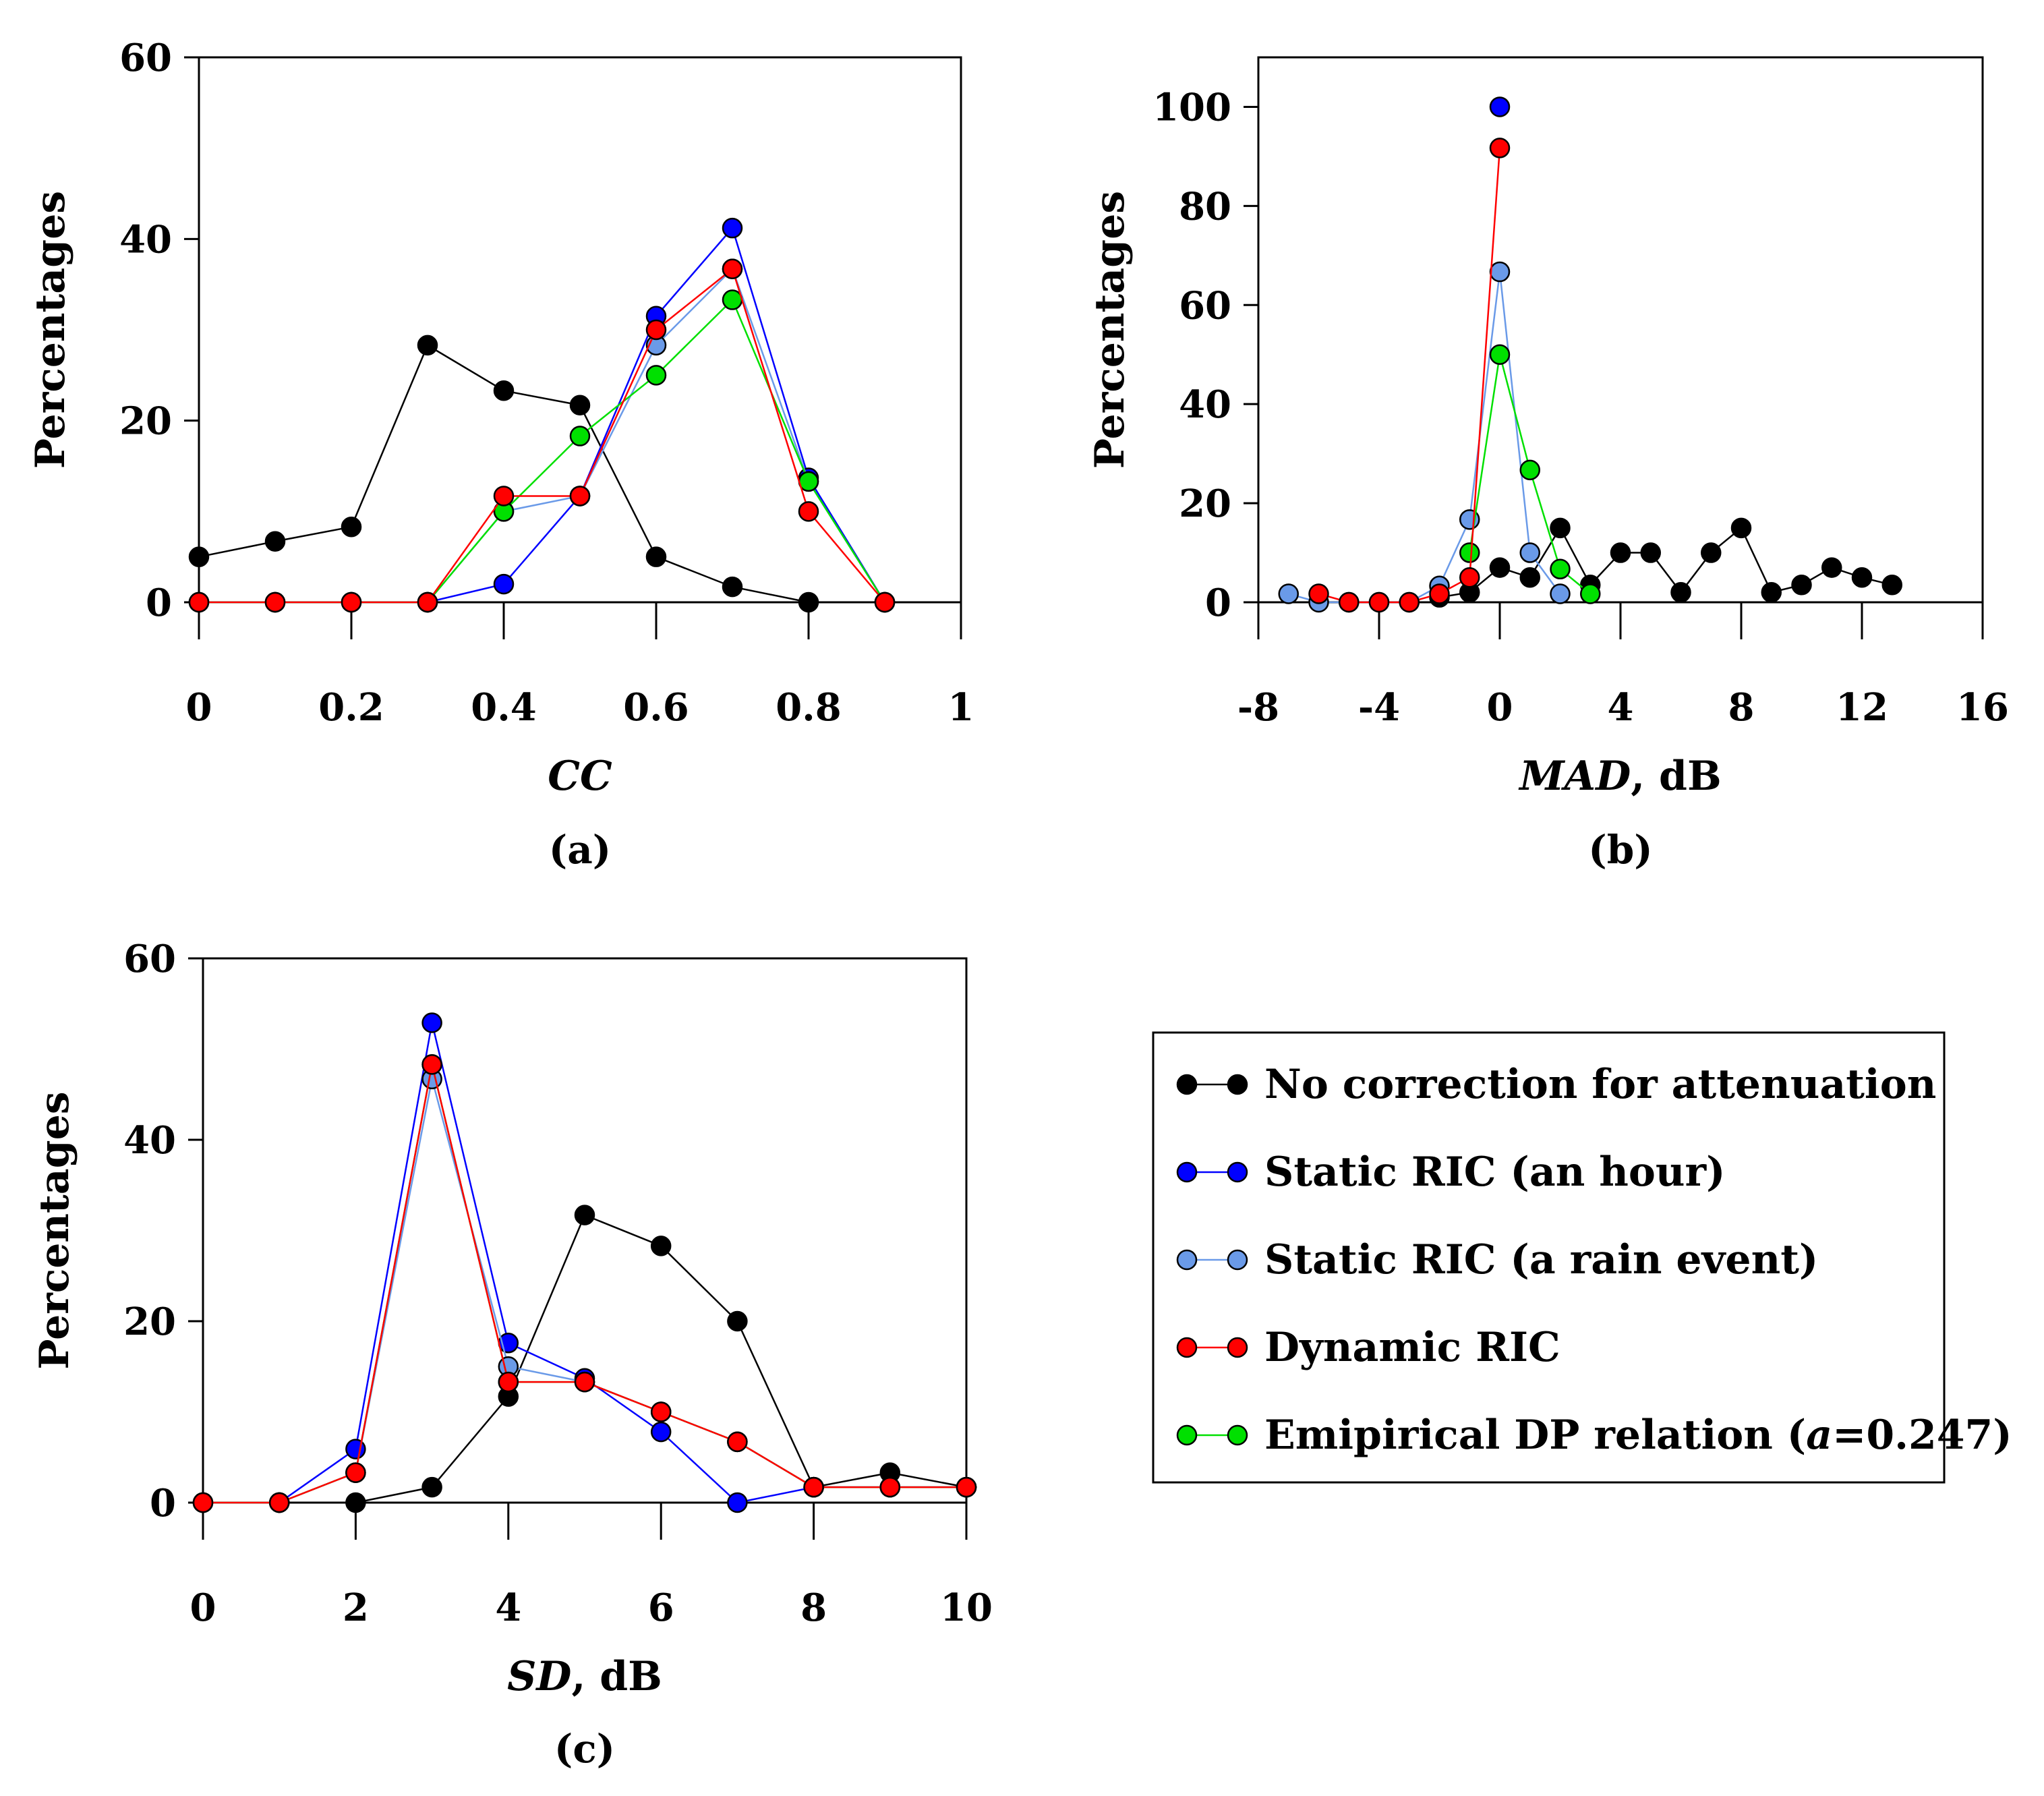 Image resolution: width=2044 pixels, height=1796 pixels. I want to click on x-axis-label-italic: SD, so click(539, 1676).